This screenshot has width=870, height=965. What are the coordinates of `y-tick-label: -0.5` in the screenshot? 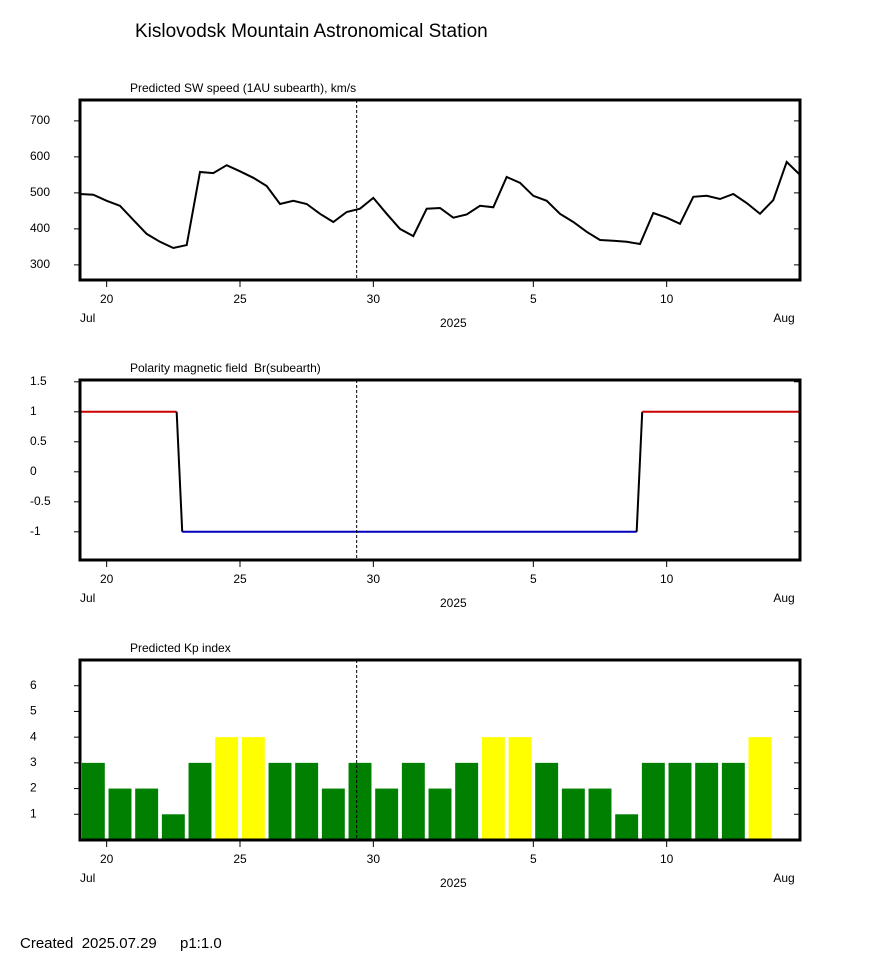 It's located at (40, 501).